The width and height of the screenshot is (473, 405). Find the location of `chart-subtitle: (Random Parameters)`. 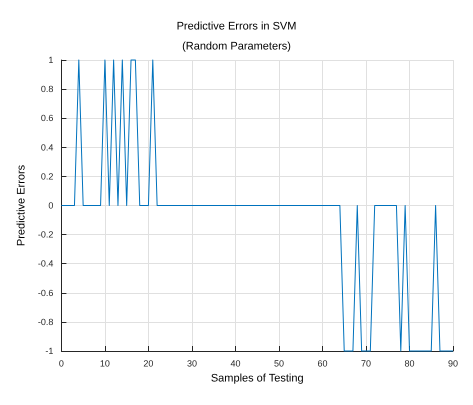

chart-subtitle: (Random Parameters) is located at coordinates (236, 46).